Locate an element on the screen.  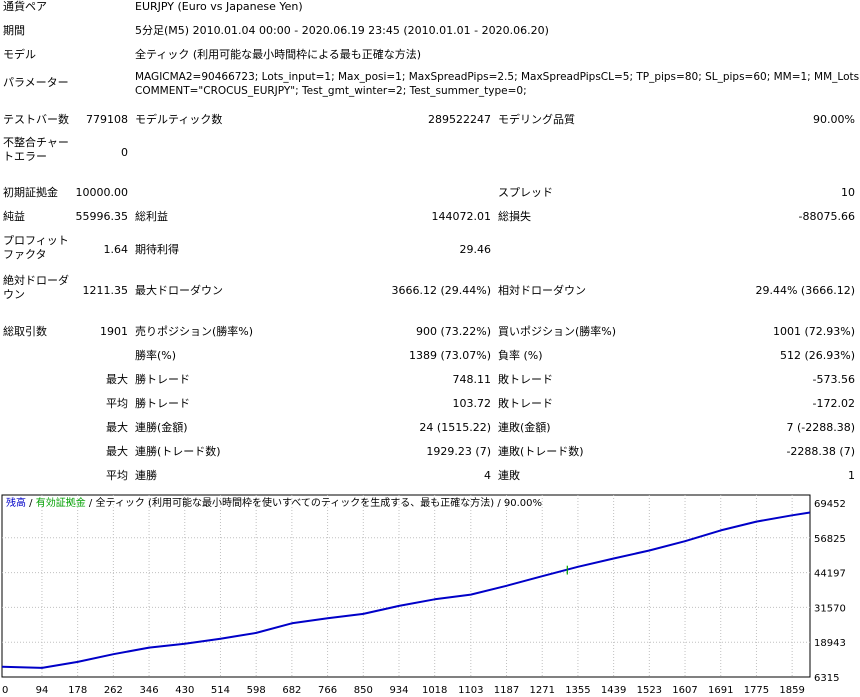
x-tick-label: 1859 is located at coordinates (791, 690).